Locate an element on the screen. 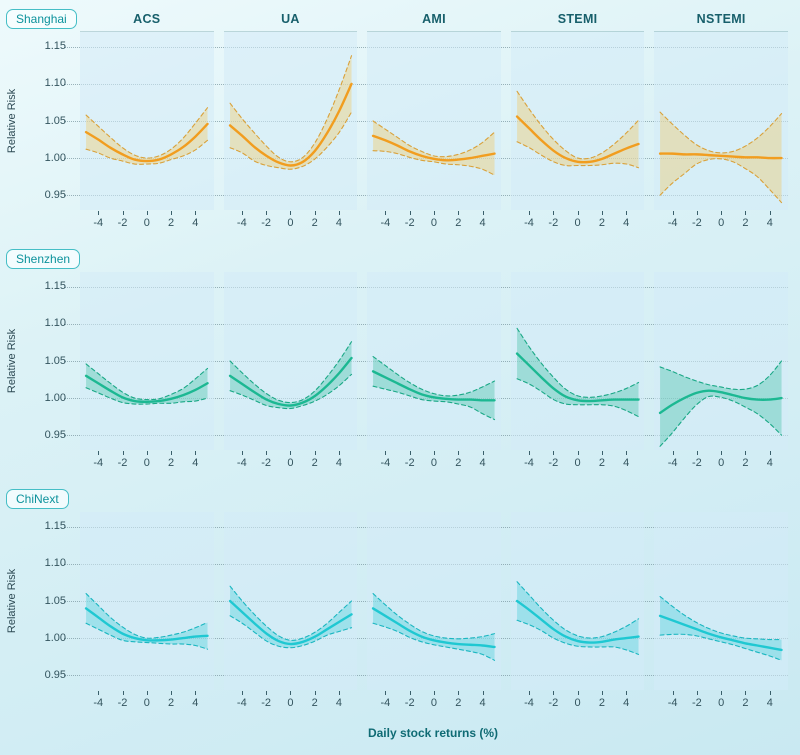  market-badge-chinext: ChiNext is located at coordinates (37, 499).